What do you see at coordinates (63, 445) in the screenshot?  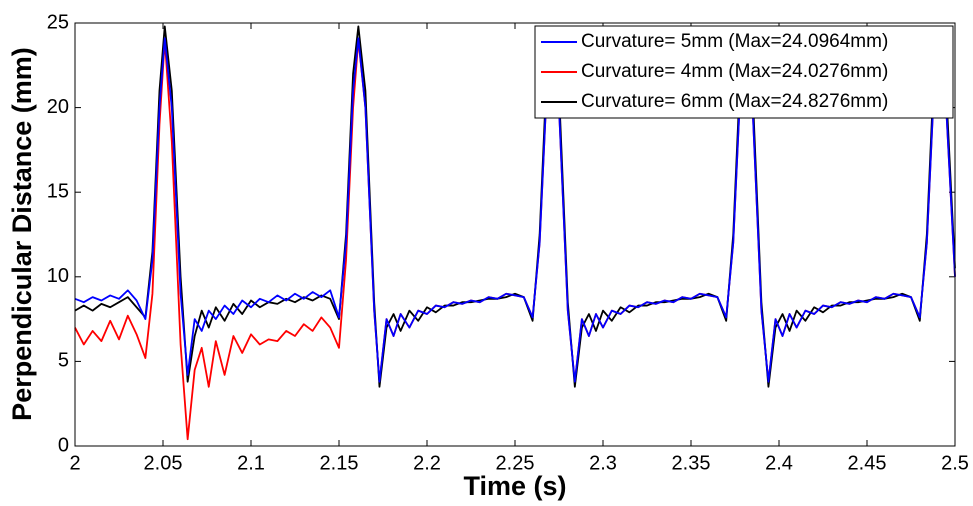 I see `y-tick-label: 0` at bounding box center [63, 445].